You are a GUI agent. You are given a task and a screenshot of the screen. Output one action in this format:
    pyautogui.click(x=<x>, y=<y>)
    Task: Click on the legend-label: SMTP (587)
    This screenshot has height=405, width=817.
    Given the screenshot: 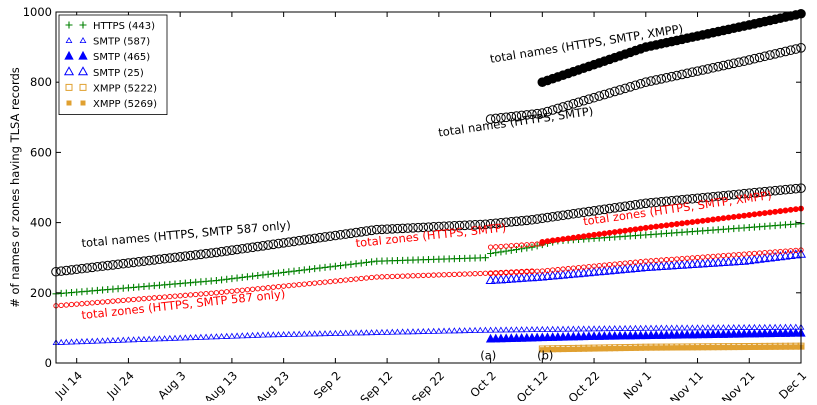 What is the action you would take?
    pyautogui.click(x=121, y=42)
    